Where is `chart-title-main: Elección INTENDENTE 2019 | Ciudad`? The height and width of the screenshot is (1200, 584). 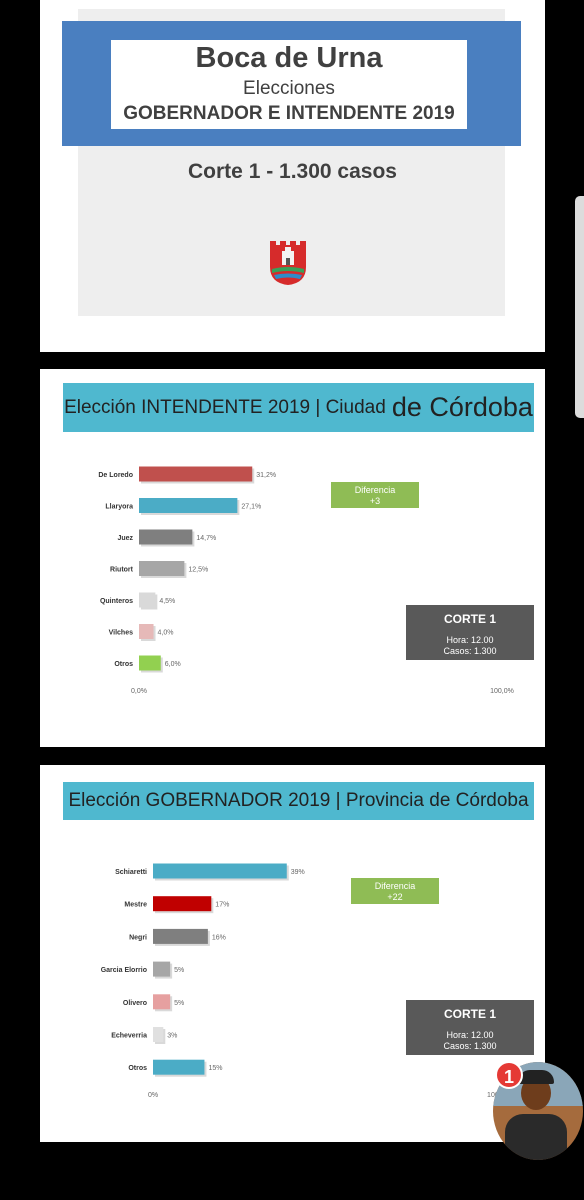 chart-title-main: Elección INTENDENTE 2019 | Ciudad is located at coordinates (225, 407).